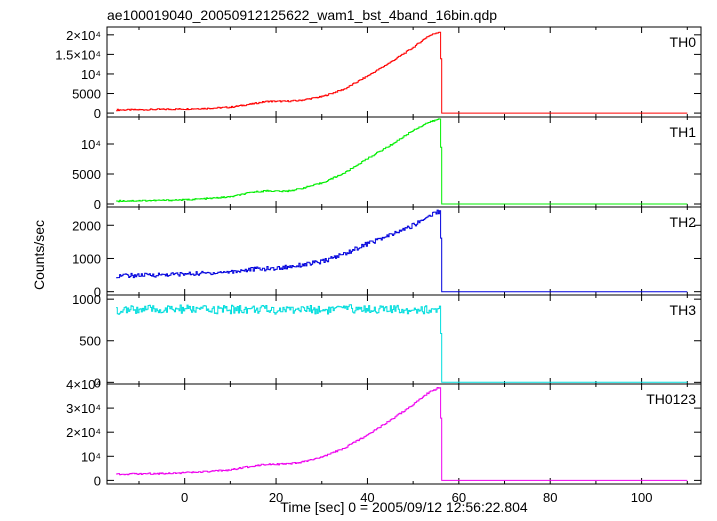 The image size is (717, 521). What do you see at coordinates (459, 497) in the screenshot?
I see `x-tick-label: 60` at bounding box center [459, 497].